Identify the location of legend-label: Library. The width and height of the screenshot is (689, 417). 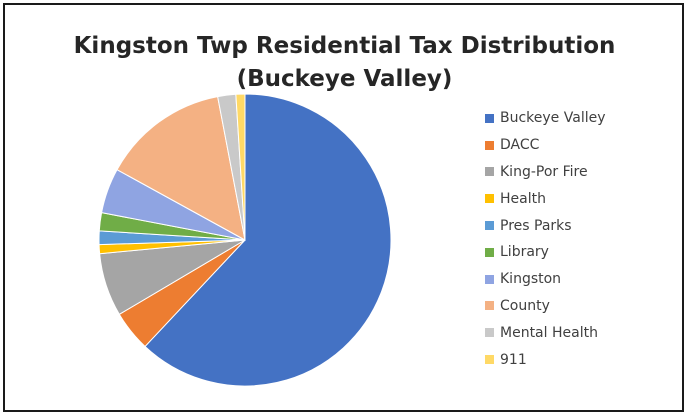
(524, 252).